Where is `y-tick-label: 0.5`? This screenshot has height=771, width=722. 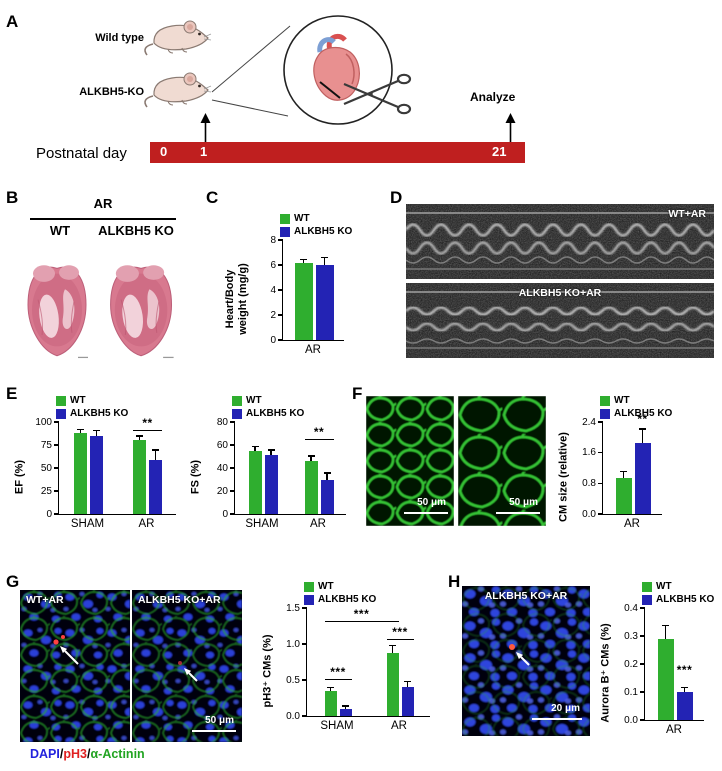
y-tick-label: 0.5 is located at coordinates (293, 680).